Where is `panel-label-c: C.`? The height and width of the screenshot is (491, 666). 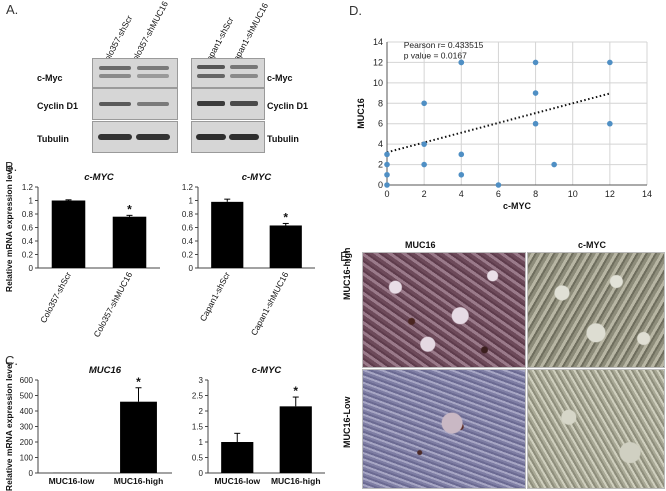
panel-label-c: C. is located at coordinates (11, 360).